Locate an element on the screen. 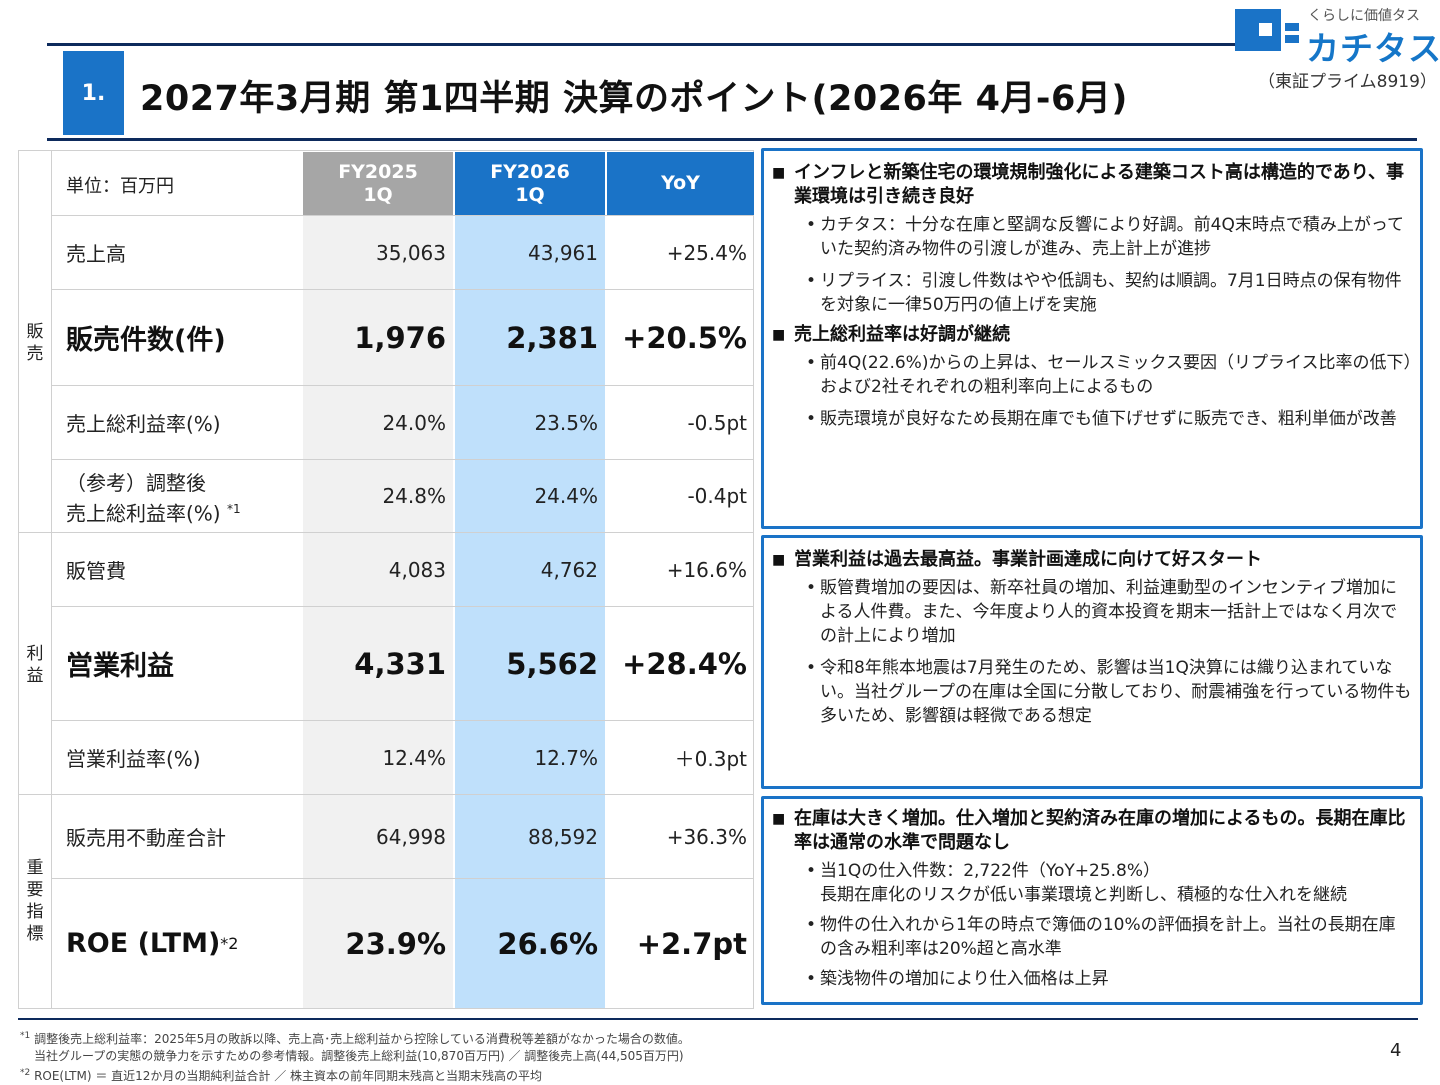  table-border-right is located at coordinates (753, 579).